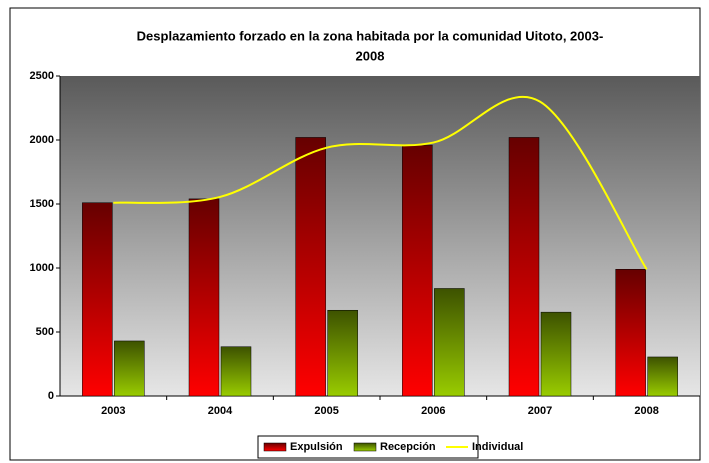 The image size is (709, 463). Describe the element at coordinates (646, 411) in the screenshot. I see `x-tick-label: 2008` at that location.